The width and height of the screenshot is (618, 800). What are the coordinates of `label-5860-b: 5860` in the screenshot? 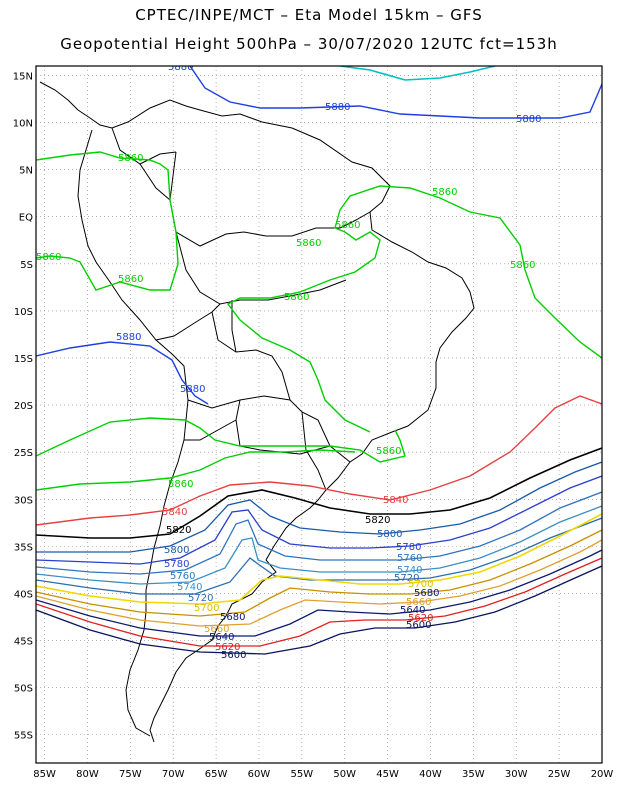 It's located at (444, 192).